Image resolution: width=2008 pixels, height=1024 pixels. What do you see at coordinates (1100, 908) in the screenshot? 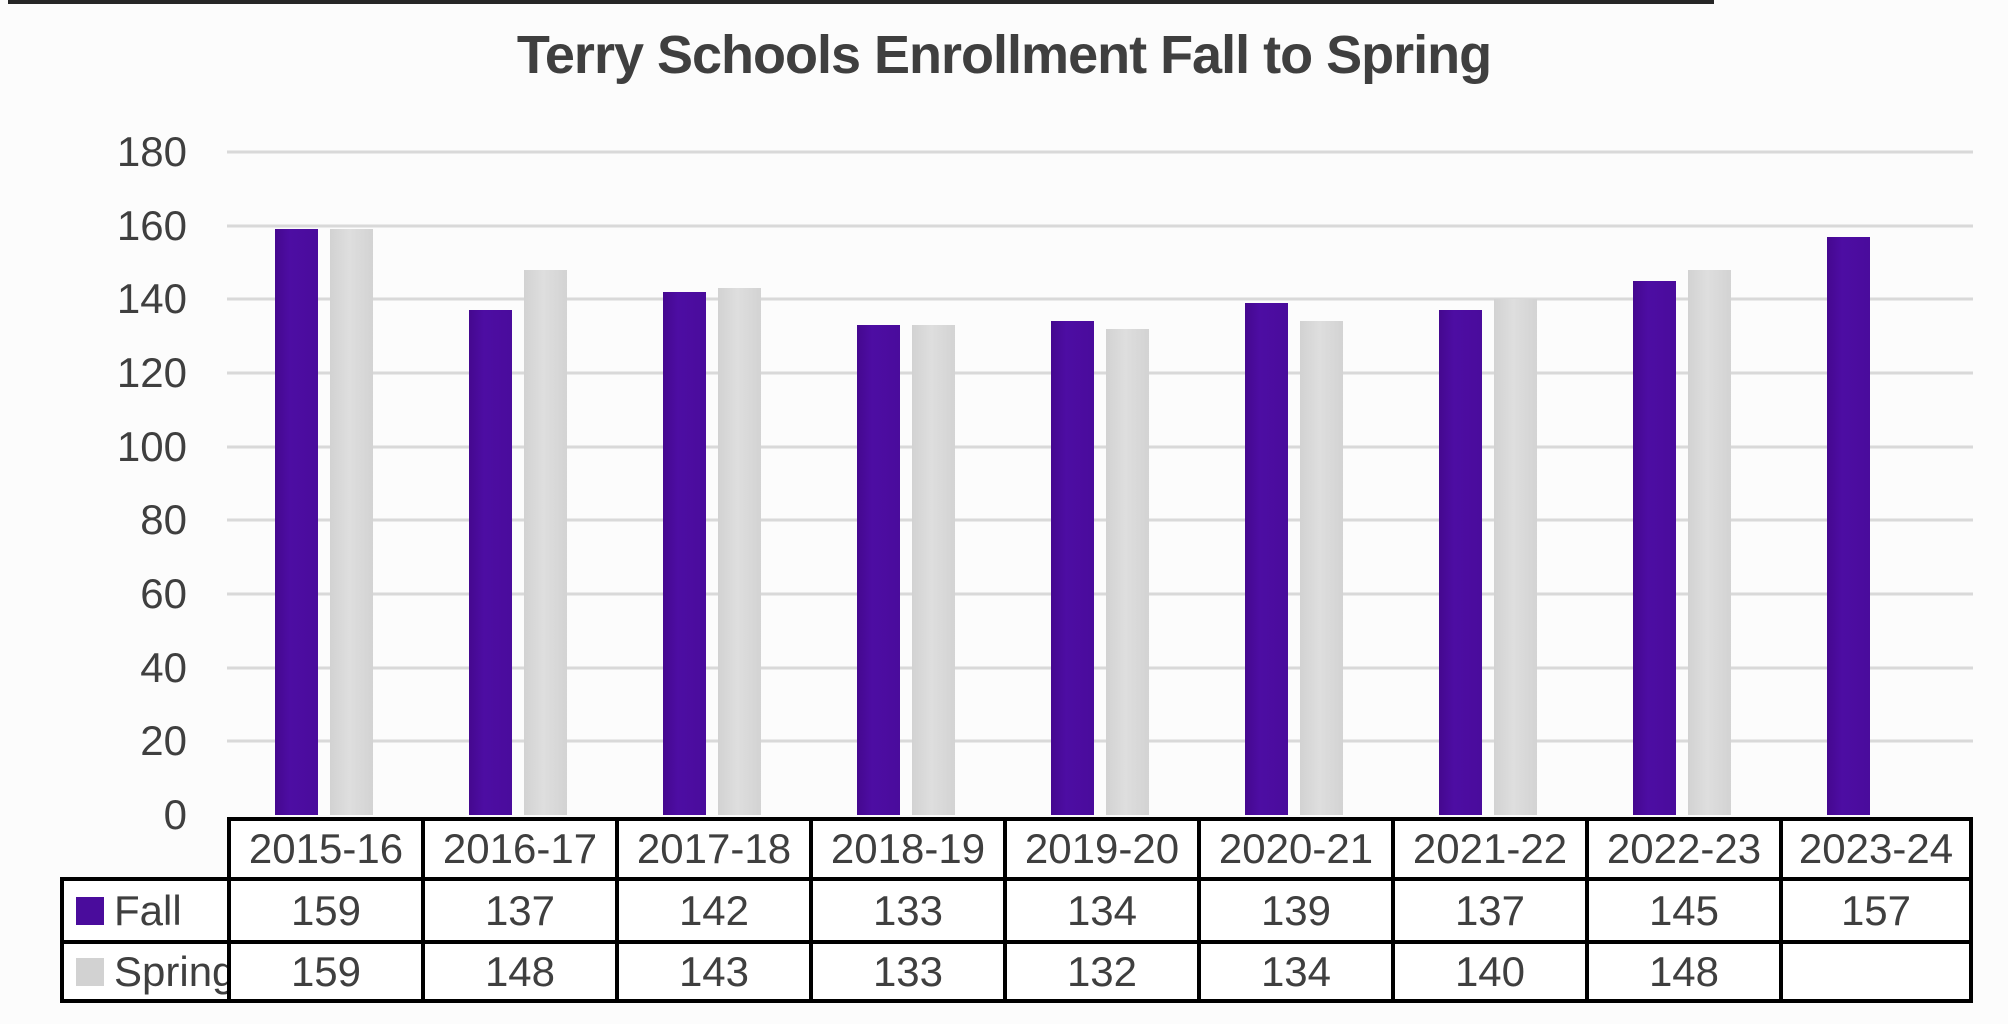
I see `value-cell-fall-2019-20: 134` at bounding box center [1100, 908].